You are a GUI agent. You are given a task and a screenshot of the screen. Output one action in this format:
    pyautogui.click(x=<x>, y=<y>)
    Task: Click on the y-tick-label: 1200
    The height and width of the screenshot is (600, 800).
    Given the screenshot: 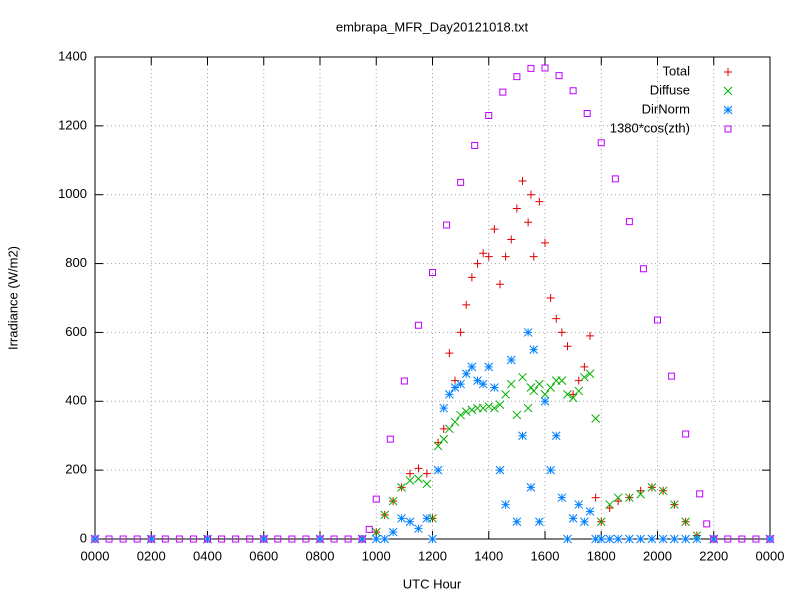 What is the action you would take?
    pyautogui.click(x=72, y=124)
    